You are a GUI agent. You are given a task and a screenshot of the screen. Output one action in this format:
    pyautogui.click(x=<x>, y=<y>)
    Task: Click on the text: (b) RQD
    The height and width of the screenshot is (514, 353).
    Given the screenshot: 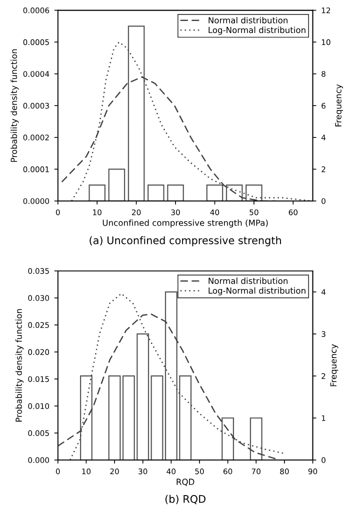 What is the action you would take?
    pyautogui.click(x=185, y=499)
    